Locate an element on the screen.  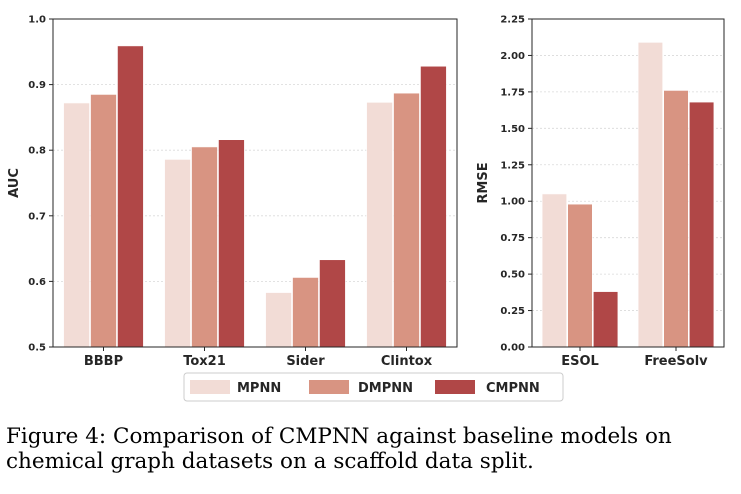
legend-swatch-mpnn is located at coordinates (210, 387).